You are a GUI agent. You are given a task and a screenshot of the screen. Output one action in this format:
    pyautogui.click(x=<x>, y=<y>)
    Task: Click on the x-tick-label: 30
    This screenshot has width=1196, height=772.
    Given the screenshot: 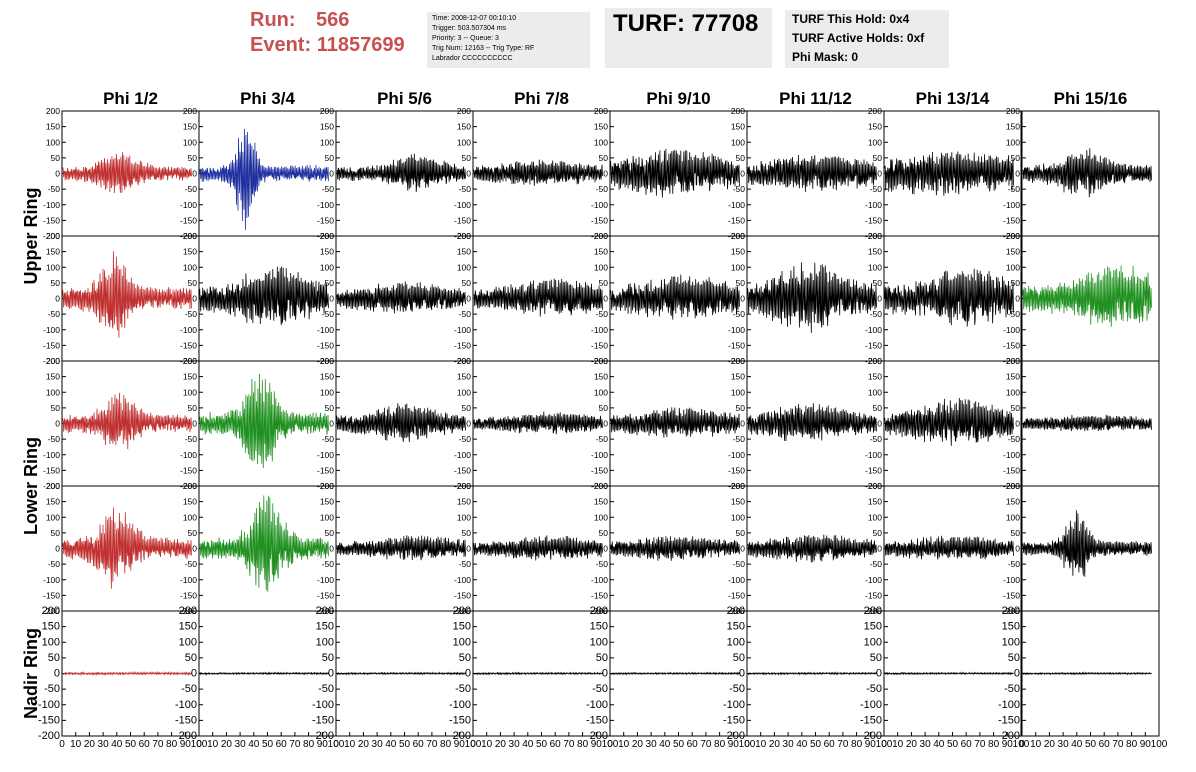 What is the action you would take?
    pyautogui.click(x=926, y=744)
    